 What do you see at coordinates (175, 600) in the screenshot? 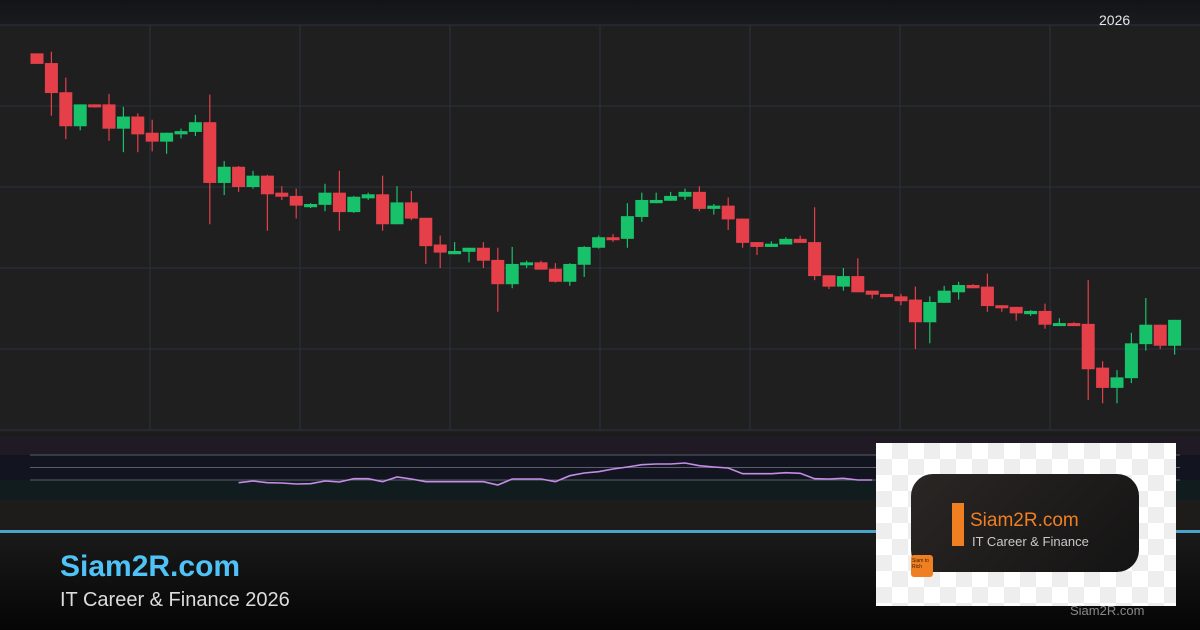
I see `brand-tagline: IT Career & Finance 2026` at bounding box center [175, 600].